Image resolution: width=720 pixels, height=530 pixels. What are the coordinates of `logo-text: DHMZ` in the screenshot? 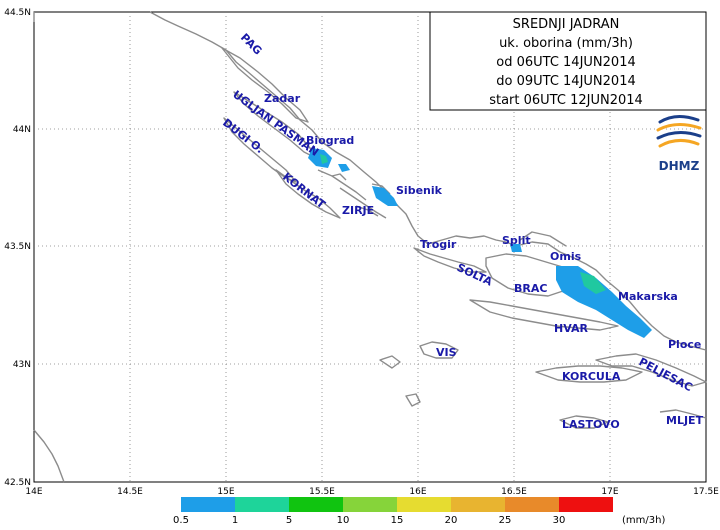 It's located at (679, 166).